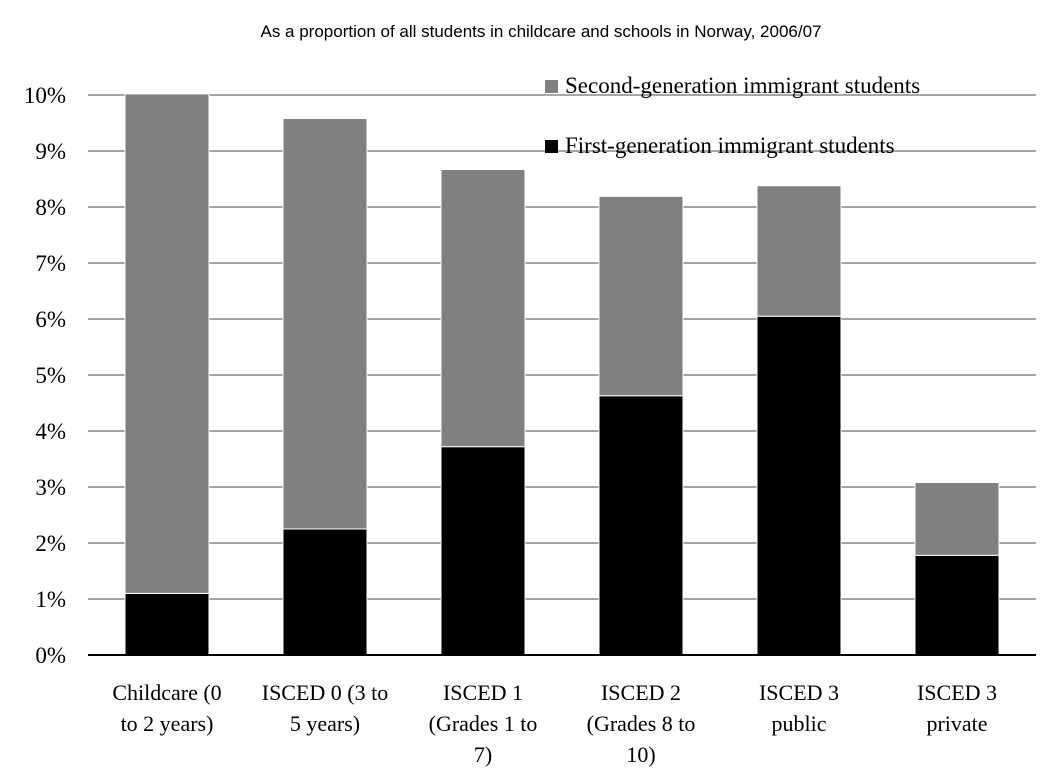 The width and height of the screenshot is (1049, 774). Describe the element at coordinates (166, 692) in the screenshot. I see `x-category-label: Childcare (0` at that location.